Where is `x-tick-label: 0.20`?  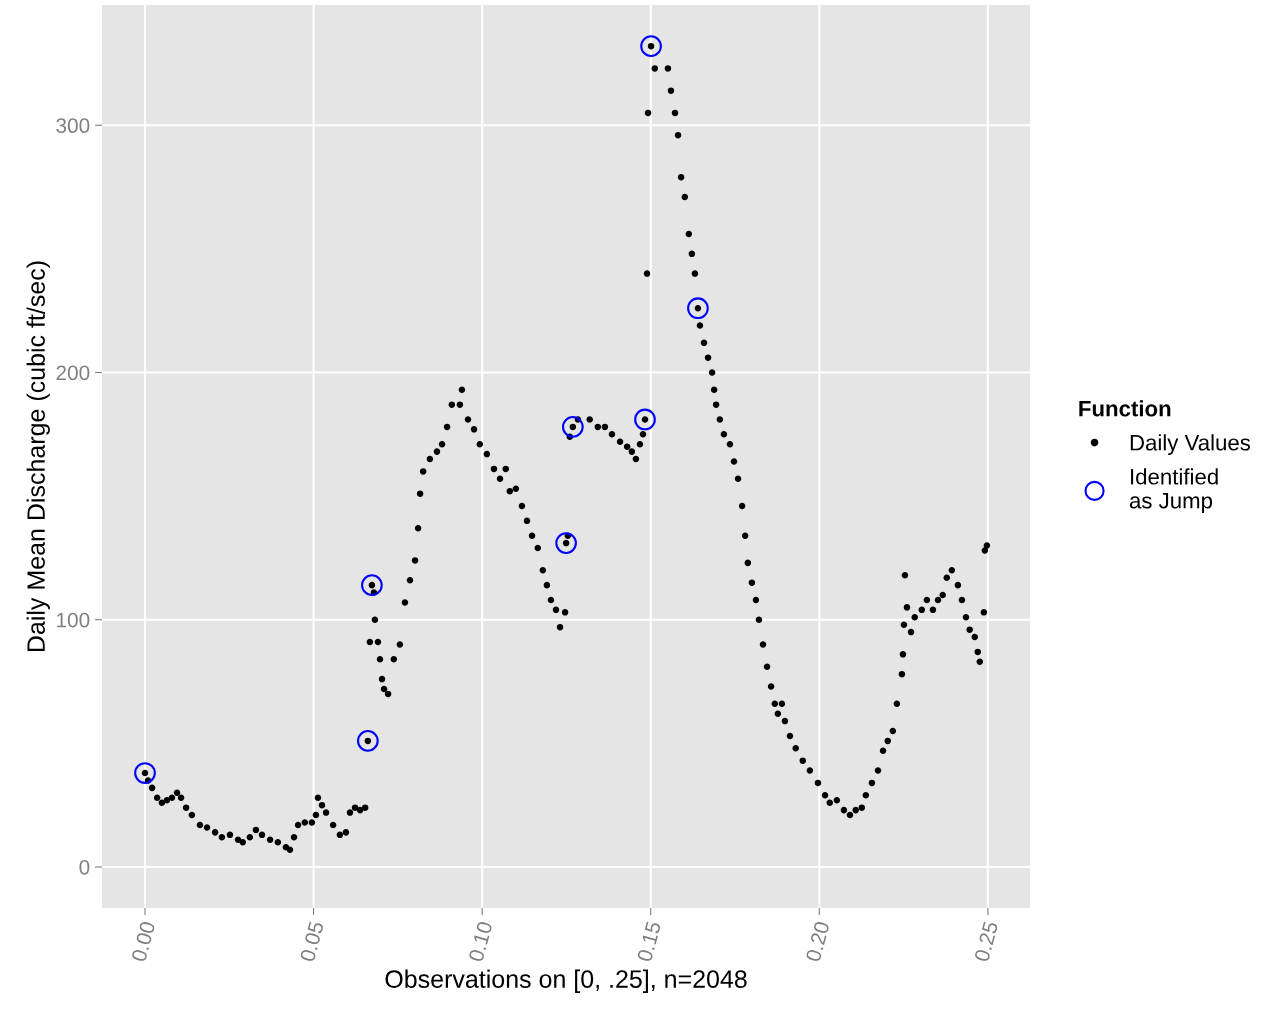
x-tick-label: 0.20 is located at coordinates (817, 941).